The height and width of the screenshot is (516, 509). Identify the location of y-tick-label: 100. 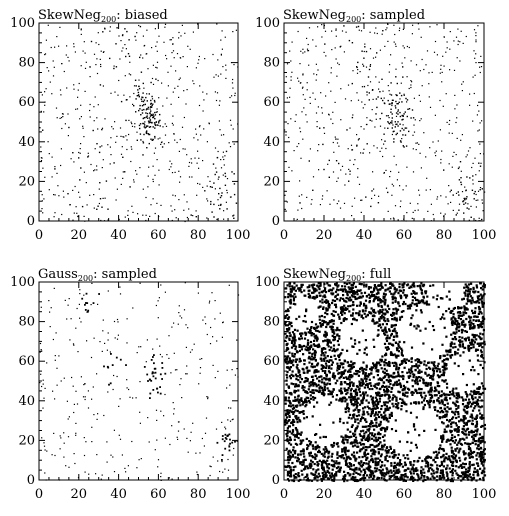
(22, 23).